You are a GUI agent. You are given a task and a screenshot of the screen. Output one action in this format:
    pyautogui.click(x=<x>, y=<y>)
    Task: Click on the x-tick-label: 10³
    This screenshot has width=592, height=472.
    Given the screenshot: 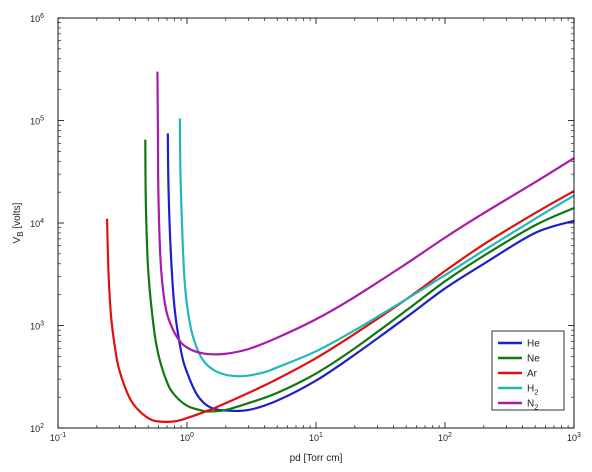 What is the action you would take?
    pyautogui.click(x=574, y=437)
    